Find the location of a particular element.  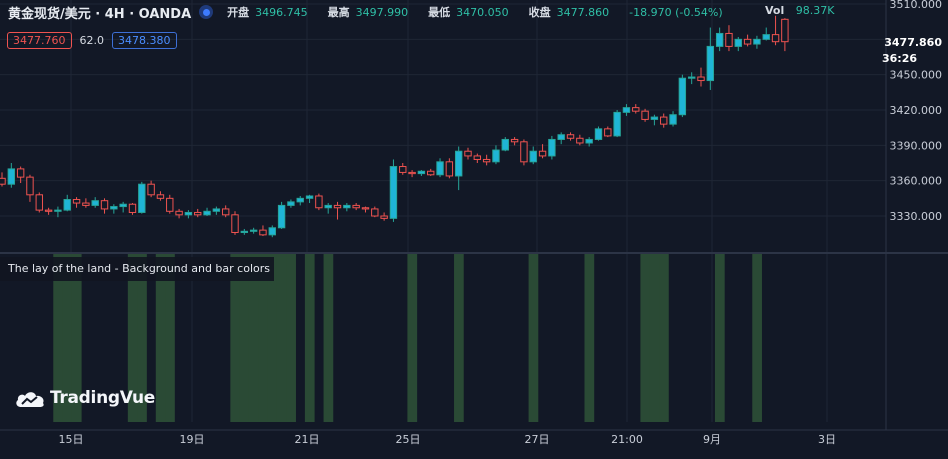

symbol-title: 黄金现货/美元 · 4H · OANDA is located at coordinates (100, 14).